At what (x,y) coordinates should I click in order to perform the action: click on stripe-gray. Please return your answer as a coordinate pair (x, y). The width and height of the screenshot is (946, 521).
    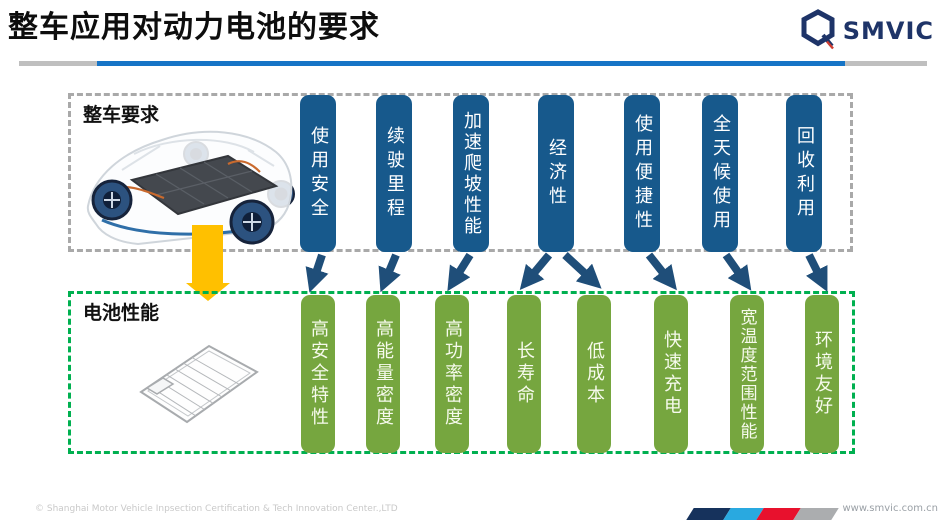
    Looking at the image, I should click on (816, 514).